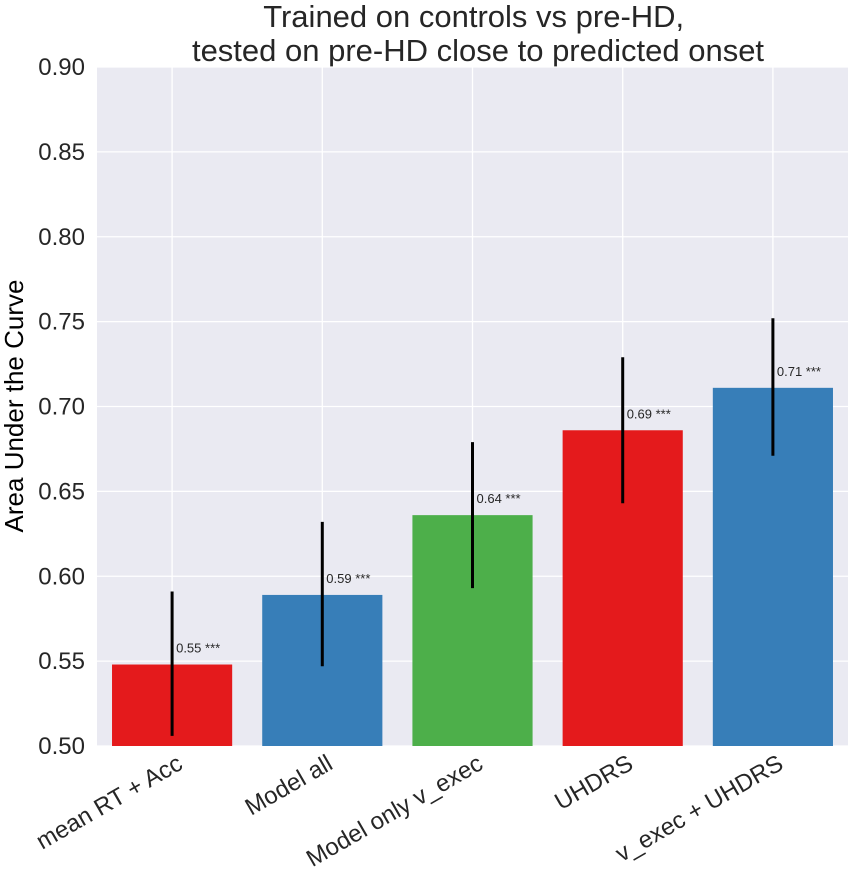 This screenshot has width=850, height=891. What do you see at coordinates (699, 809) in the screenshot?
I see `x-tick-label: v_exec + UHDRS` at bounding box center [699, 809].